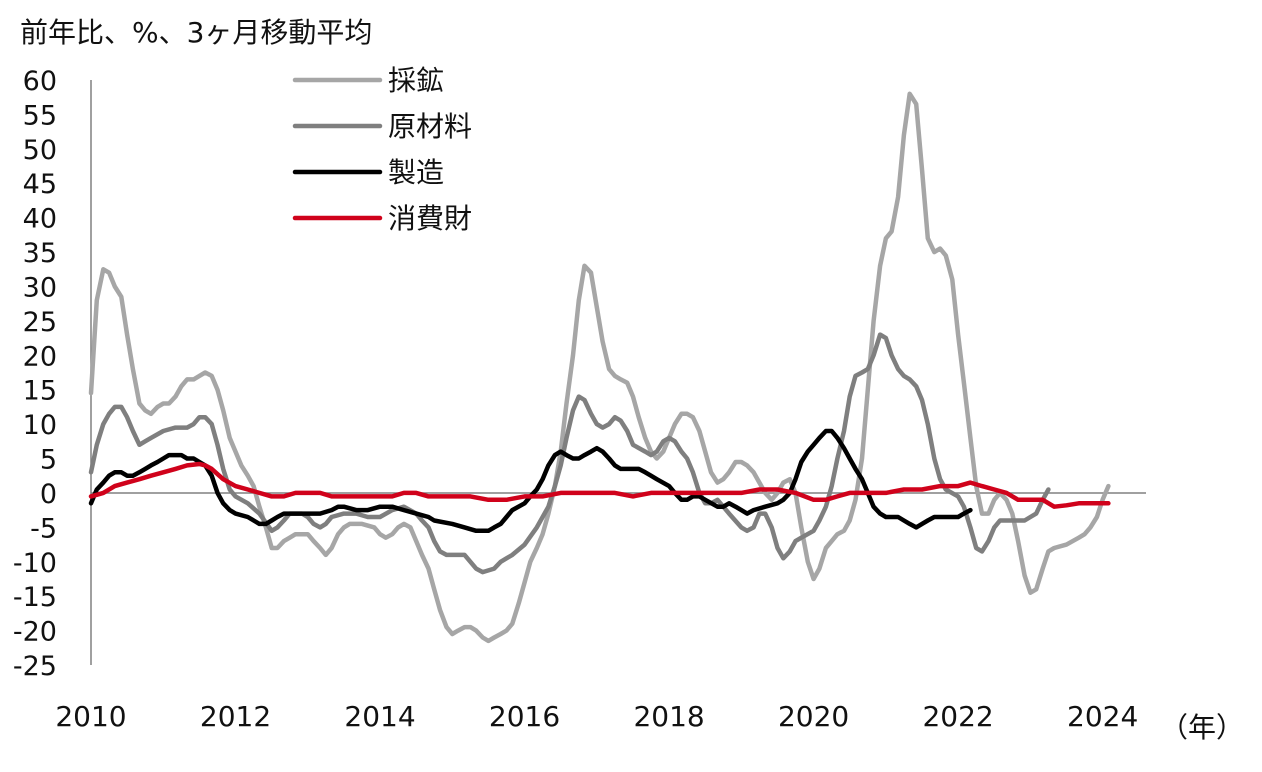 This screenshot has width=1262, height=772. Describe the element at coordinates (596, 716) in the screenshot. I see `x-tick-labels: 2010 2012 2014 2016 2018 2020 2022 2024` at that location.